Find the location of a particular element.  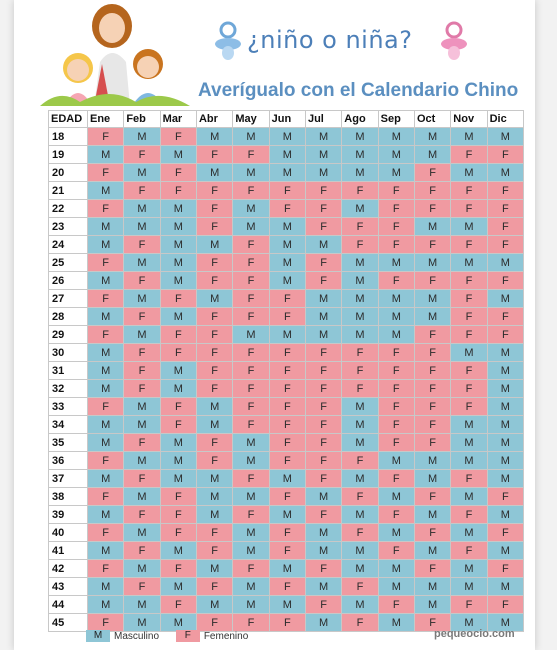

age-cell: 38 is located at coordinates (68, 496).